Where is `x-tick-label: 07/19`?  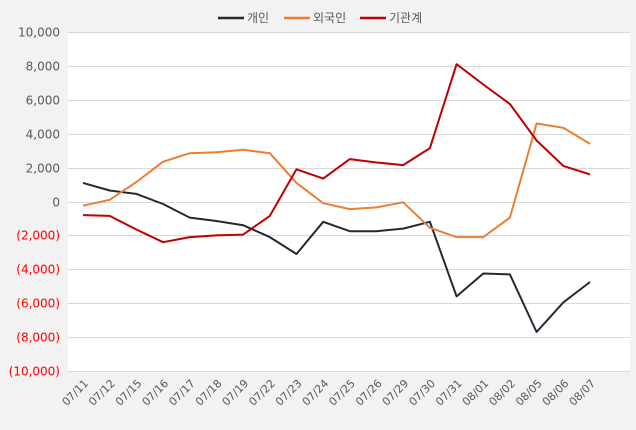 x-tick-label: 07/19 is located at coordinates (236, 393).